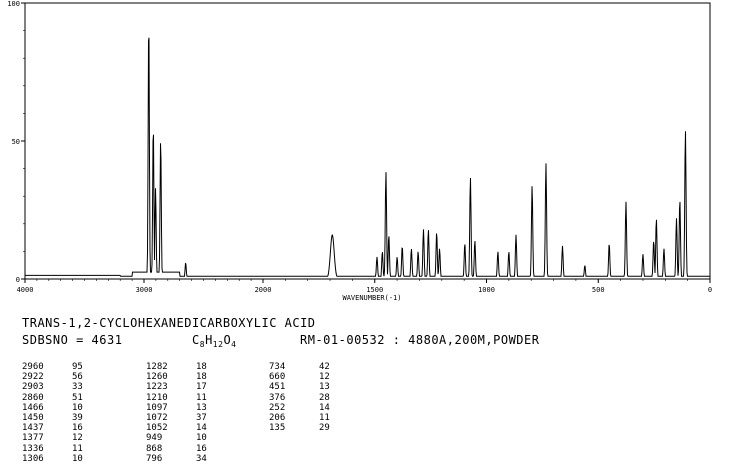  I want to click on peak-row: 1223 17, so click(191, 387).